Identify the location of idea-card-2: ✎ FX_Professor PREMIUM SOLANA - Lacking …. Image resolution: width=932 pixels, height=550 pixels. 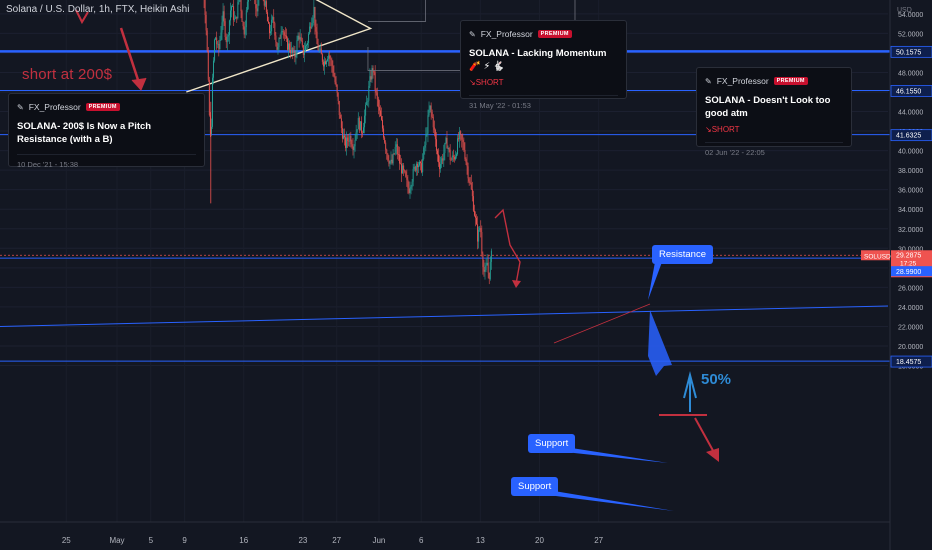
(543, 65).